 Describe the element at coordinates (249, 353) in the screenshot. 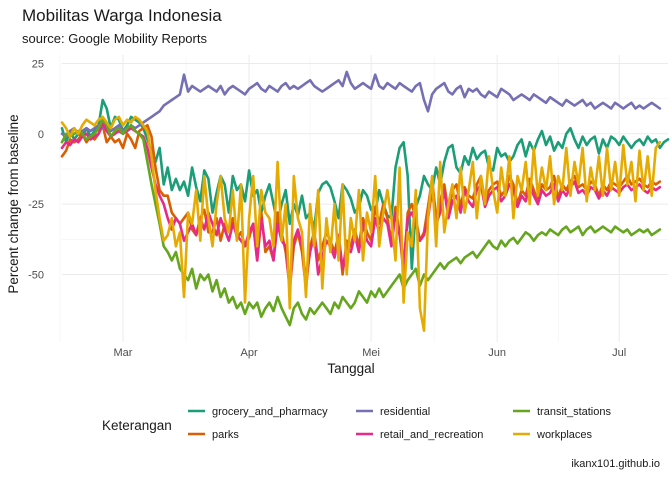

I see `x-tick-label: Apr` at that location.